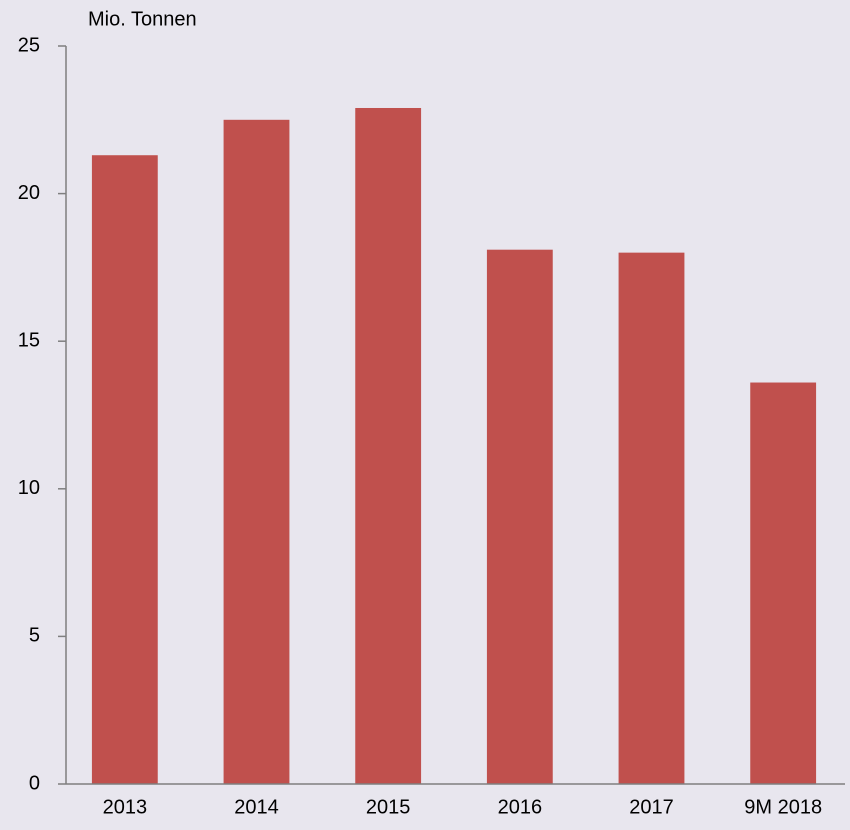 This screenshot has width=850, height=830. Describe the element at coordinates (34, 636) in the screenshot. I see `y-tick-label: 5` at that location.